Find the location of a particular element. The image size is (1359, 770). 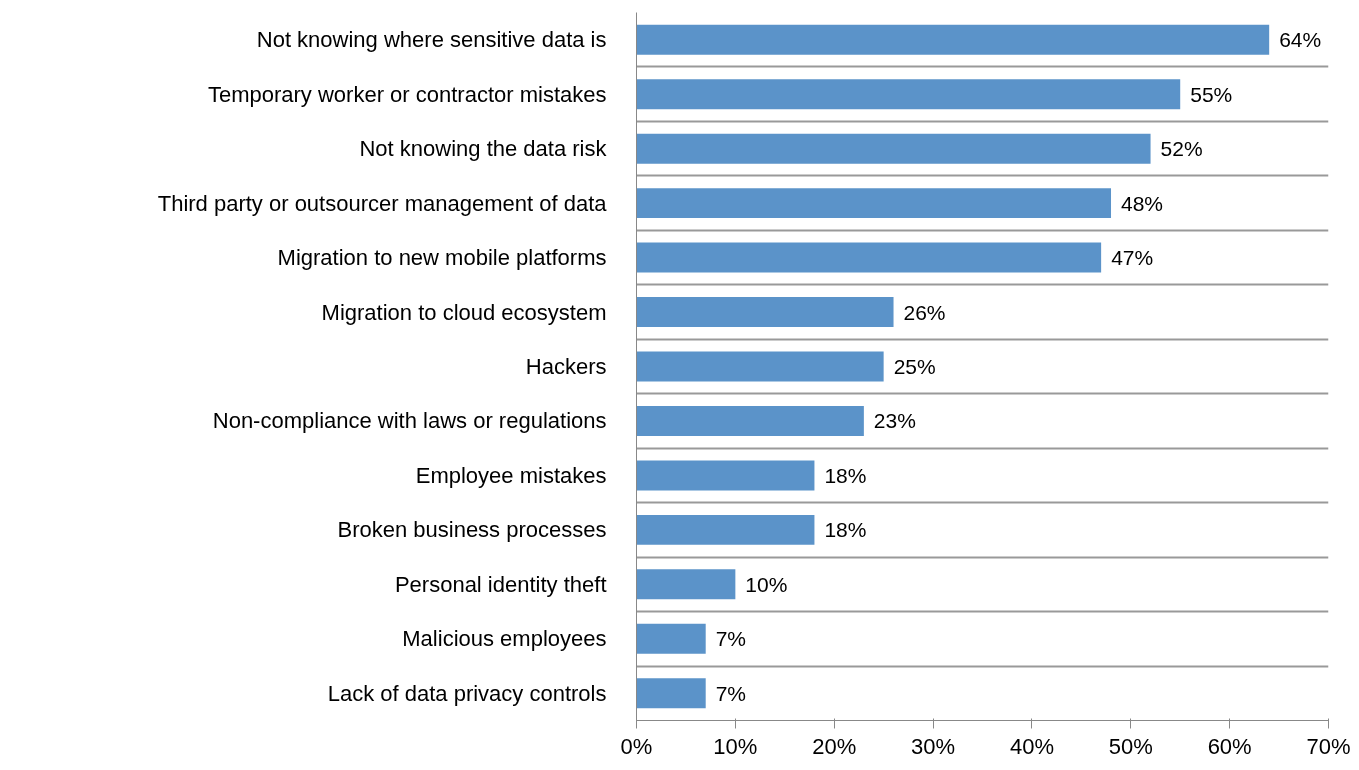

data-label: 52% is located at coordinates (1181, 149).